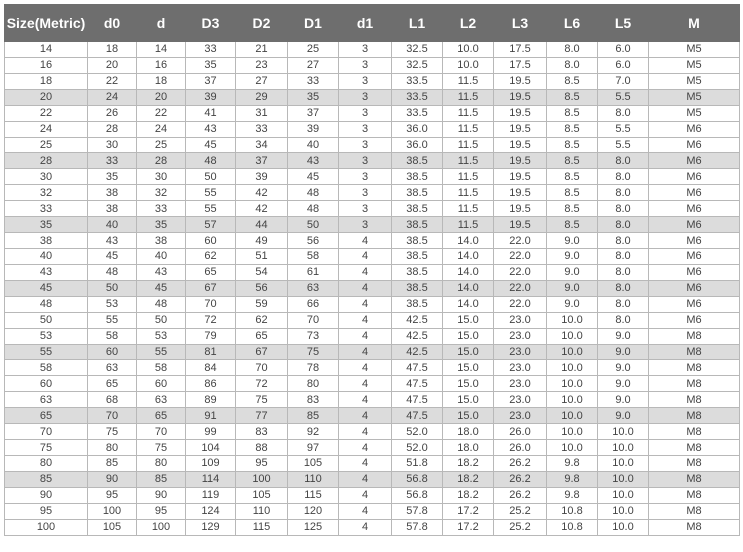  Describe the element at coordinates (261, 256) in the screenshot. I see `table-cell: 51` at that location.